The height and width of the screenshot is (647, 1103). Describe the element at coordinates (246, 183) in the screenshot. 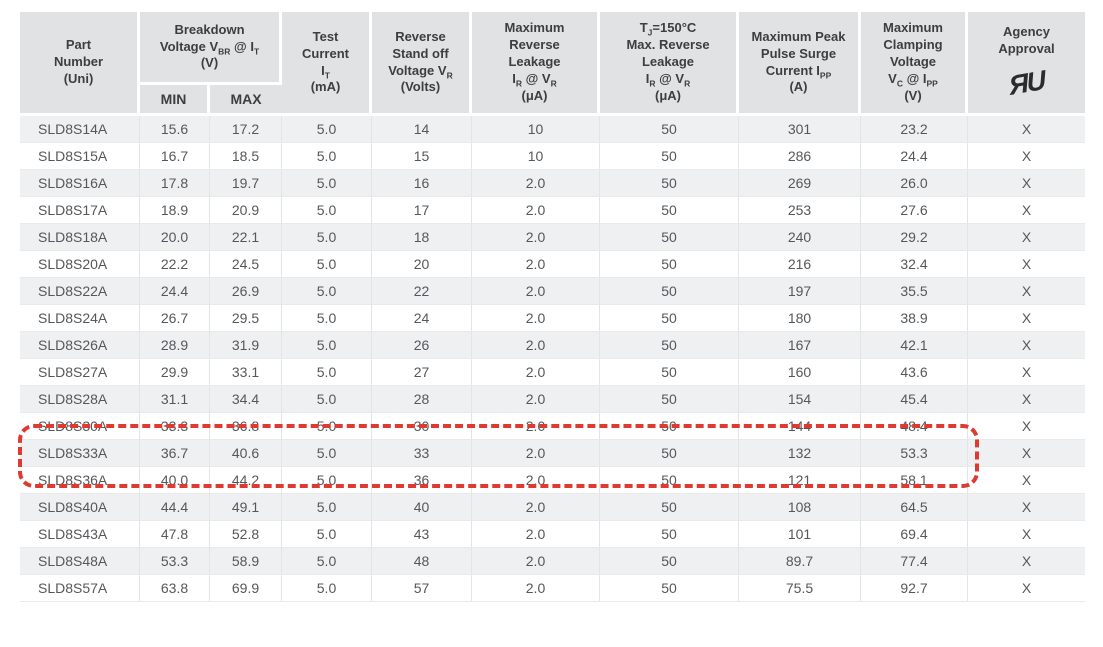

I see `cell-vbr_max: 19.7` at that location.